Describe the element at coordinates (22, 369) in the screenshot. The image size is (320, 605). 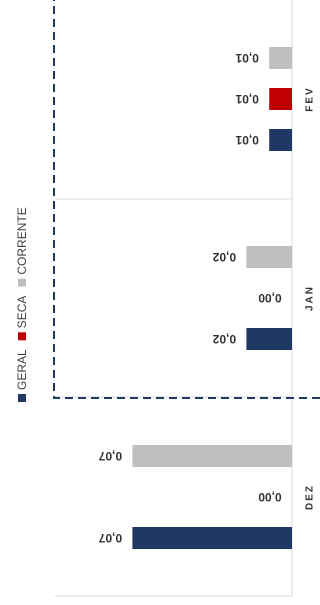
I see `legend-label-geral: GERAL` at that location.